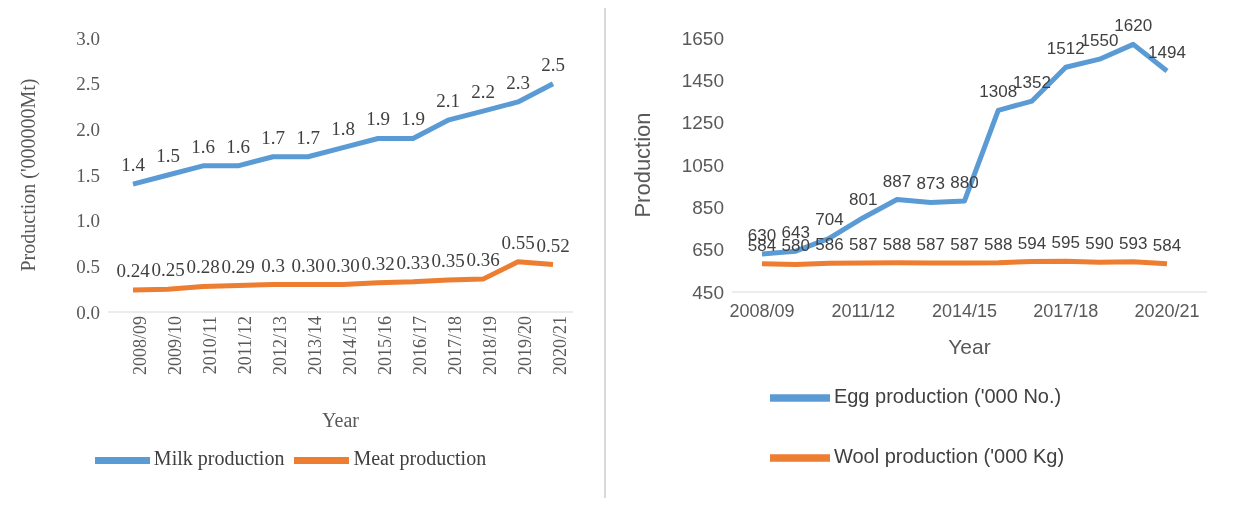 This screenshot has width=1250, height=505. Describe the element at coordinates (314, 346) in the screenshot. I see `x-tick-label: 2013/14` at that location.